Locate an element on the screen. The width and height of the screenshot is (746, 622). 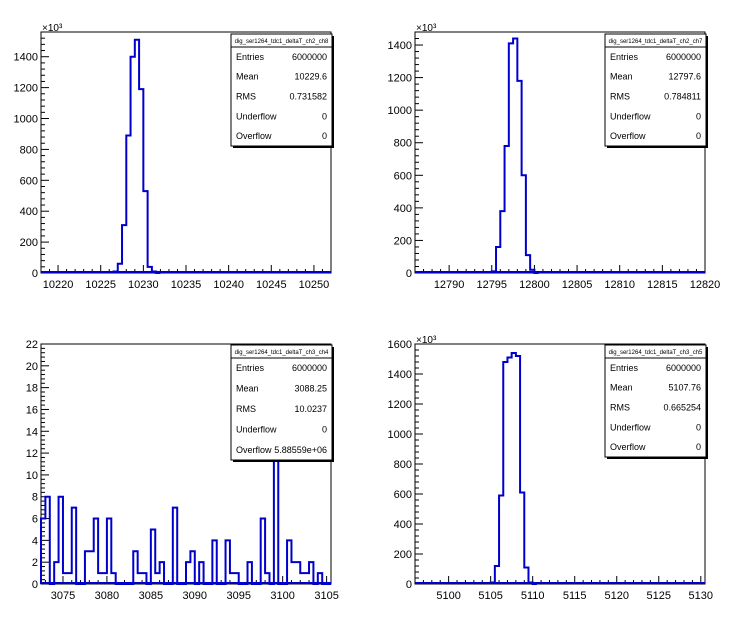
x-tick-label: 5120 is located at coordinates (616, 596).